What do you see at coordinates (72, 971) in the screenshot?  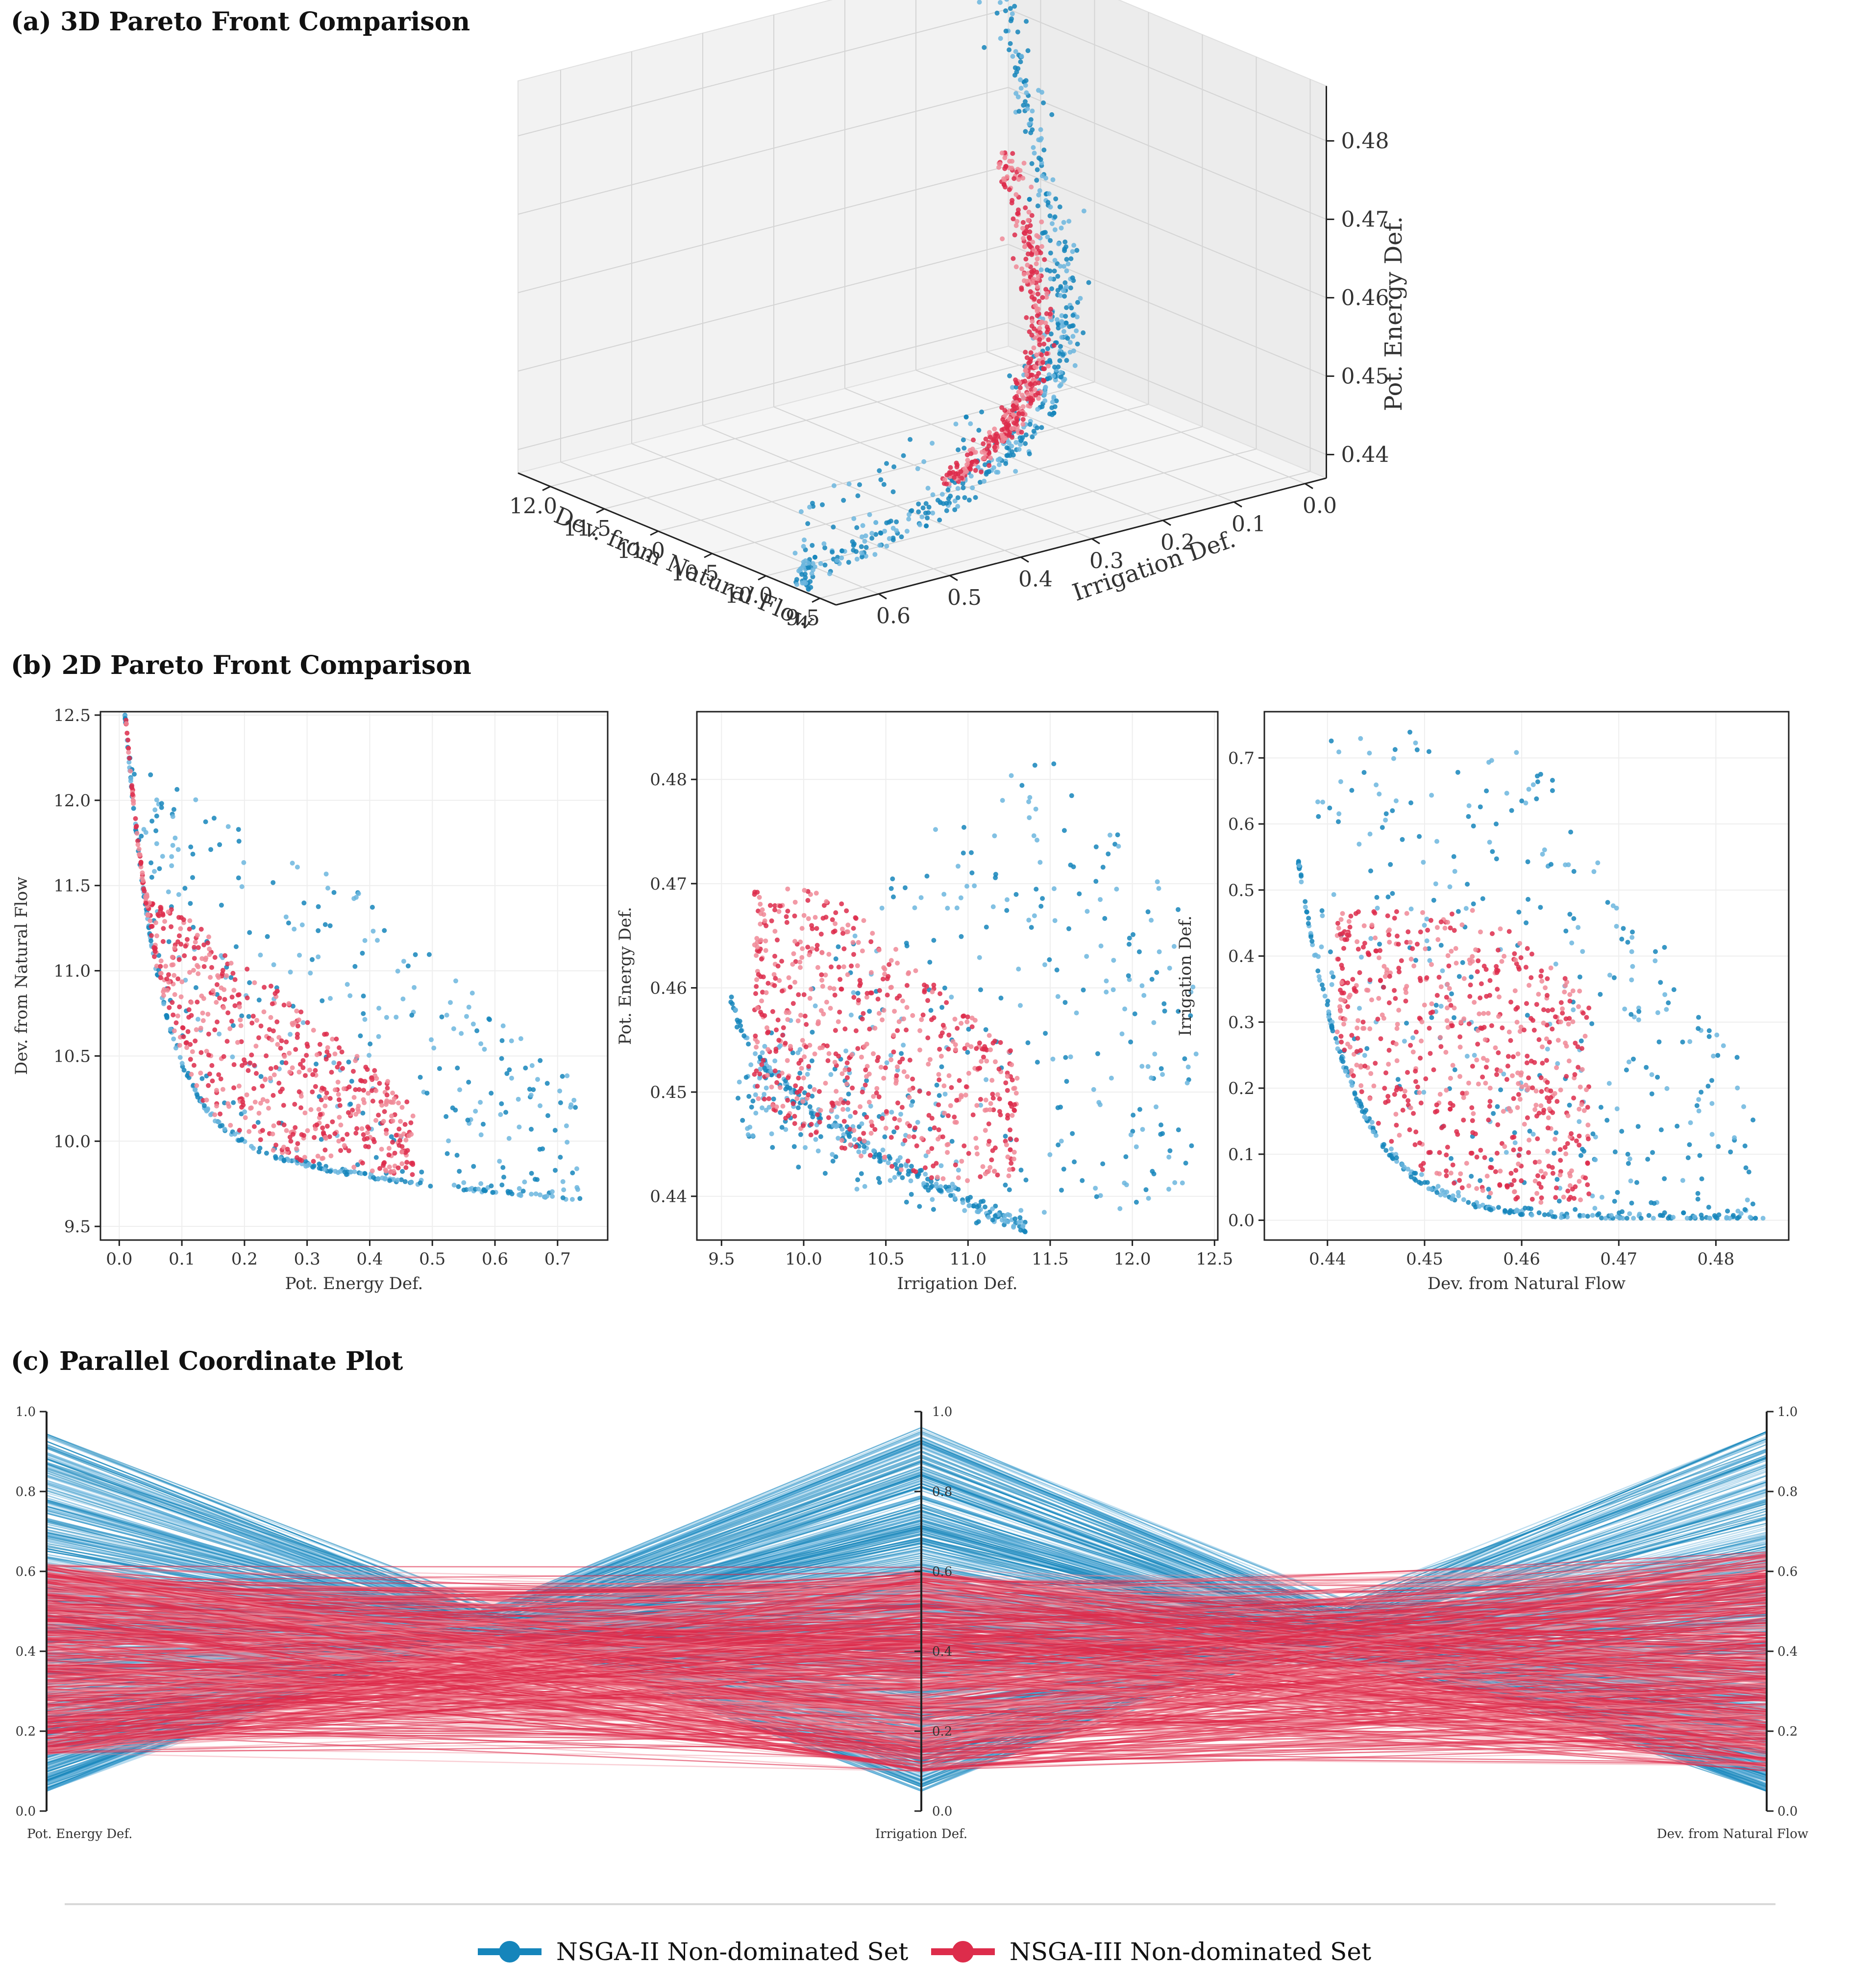 I see `y-tick-label: 11.0` at bounding box center [72, 971].